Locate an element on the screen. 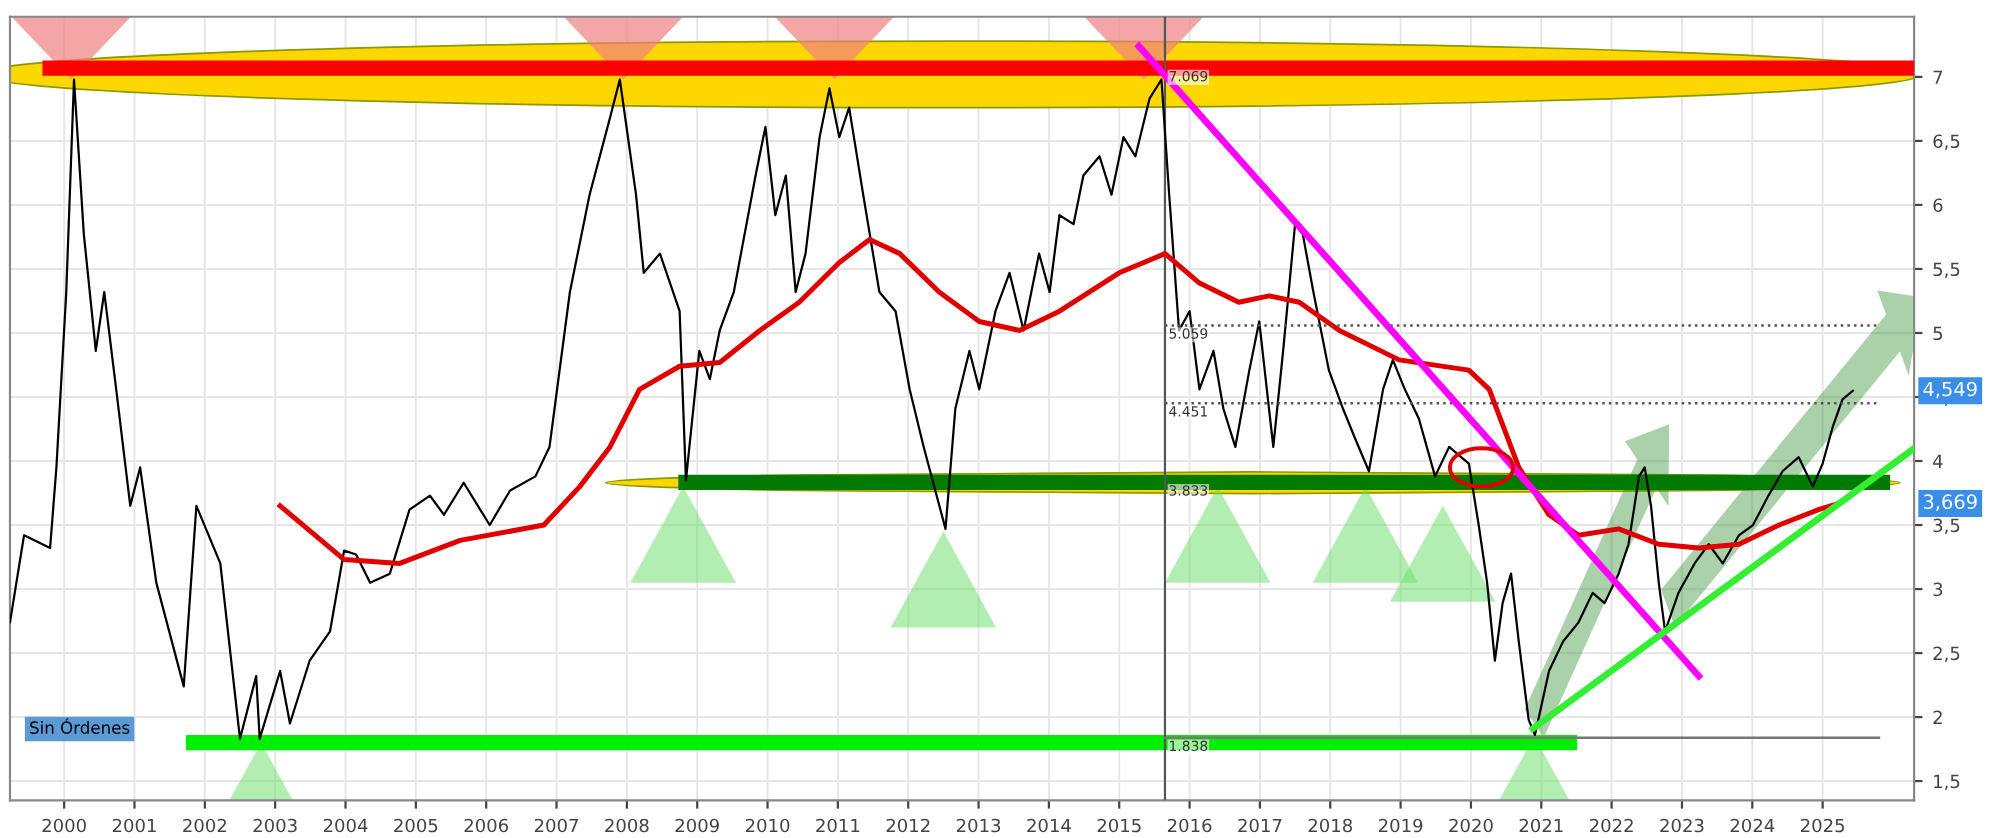 This screenshot has height=838, width=1998. x-tick-label: 2006 is located at coordinates (486, 825).